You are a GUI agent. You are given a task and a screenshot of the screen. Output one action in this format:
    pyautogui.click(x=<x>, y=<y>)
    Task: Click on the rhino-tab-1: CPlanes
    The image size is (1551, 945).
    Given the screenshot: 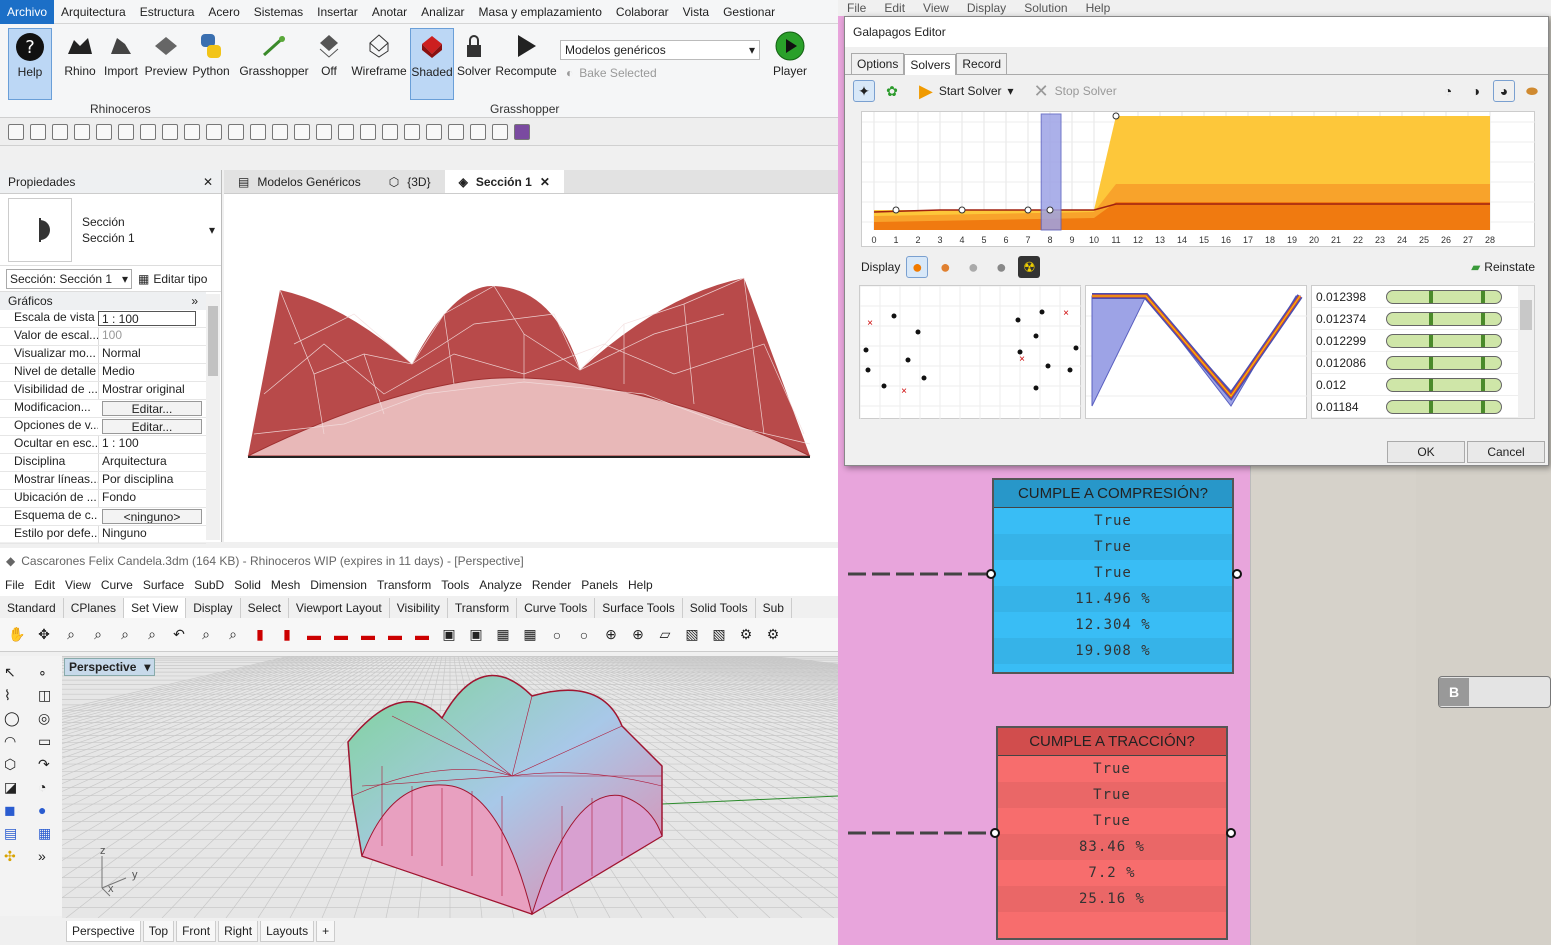 What is the action you would take?
    pyautogui.click(x=94, y=608)
    